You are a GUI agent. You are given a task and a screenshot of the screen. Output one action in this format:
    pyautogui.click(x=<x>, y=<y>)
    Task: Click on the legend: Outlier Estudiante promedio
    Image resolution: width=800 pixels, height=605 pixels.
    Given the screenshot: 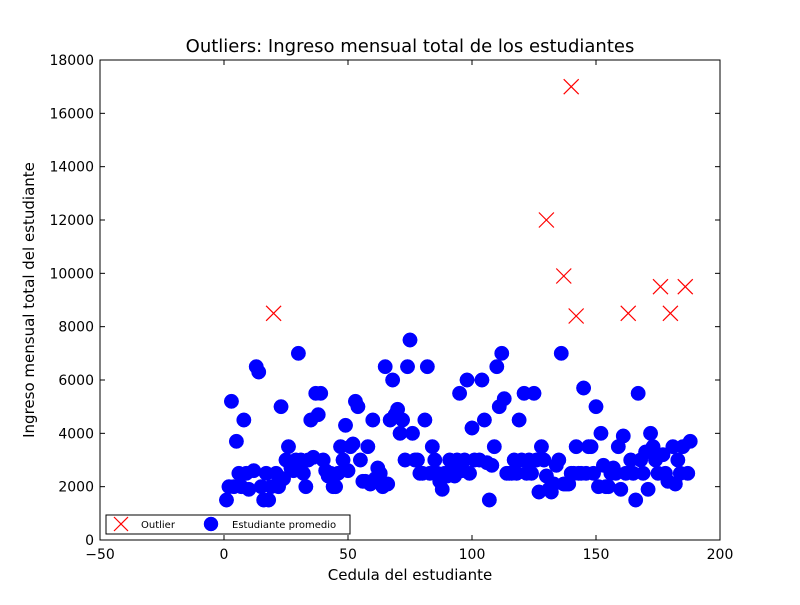 What is the action you would take?
    pyautogui.click(x=228, y=524)
    